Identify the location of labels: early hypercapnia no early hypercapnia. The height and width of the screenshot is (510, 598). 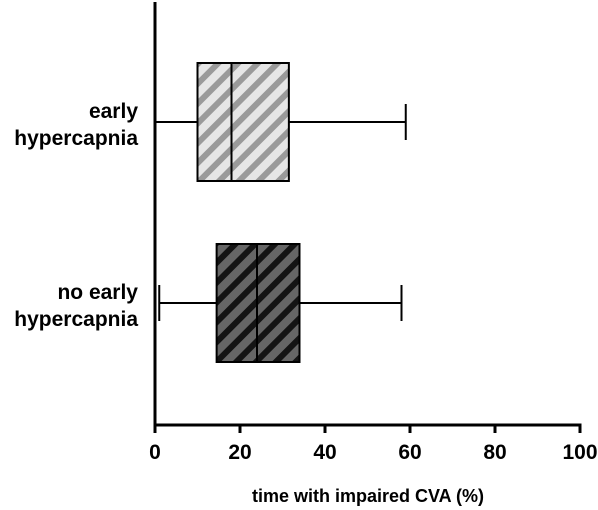
(76, 215).